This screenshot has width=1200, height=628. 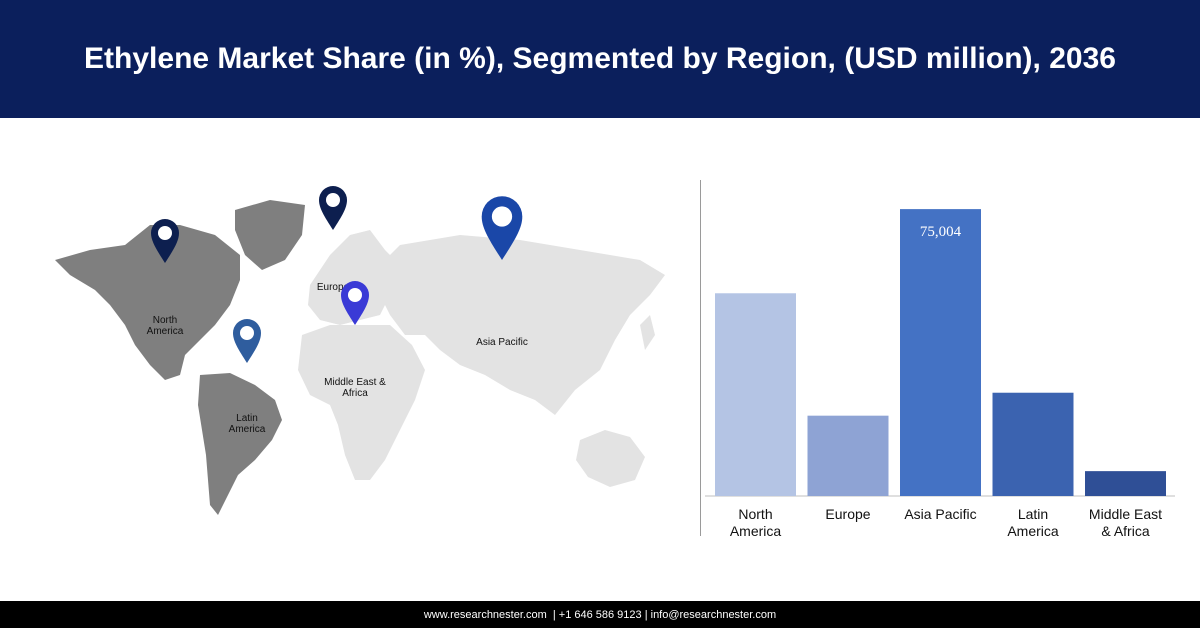 I want to click on map-europe, so click(x=354, y=277).